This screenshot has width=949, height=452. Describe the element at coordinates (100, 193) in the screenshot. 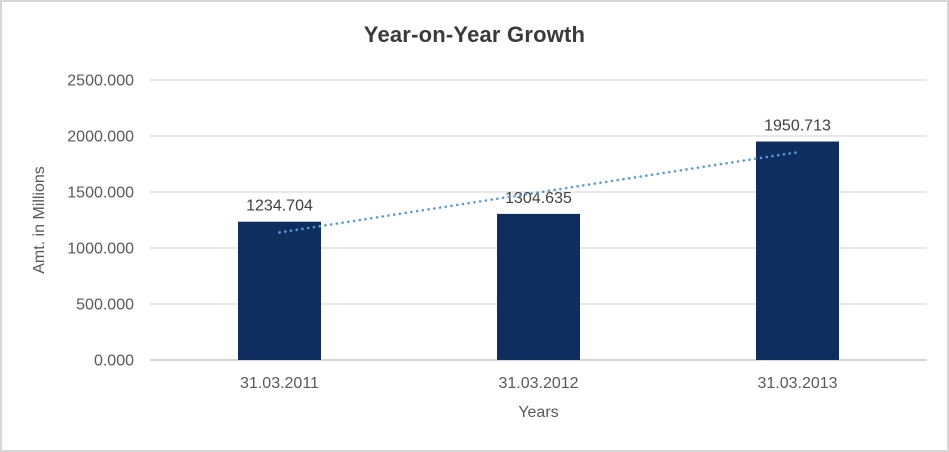

I see `y-tick-label: 1500.000` at that location.